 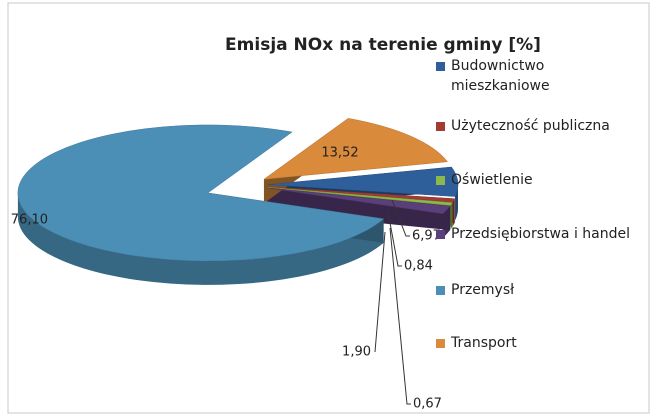 What do you see at coordinates (484, 343) in the screenshot?
I see `legend-label: Transport` at bounding box center [484, 343].